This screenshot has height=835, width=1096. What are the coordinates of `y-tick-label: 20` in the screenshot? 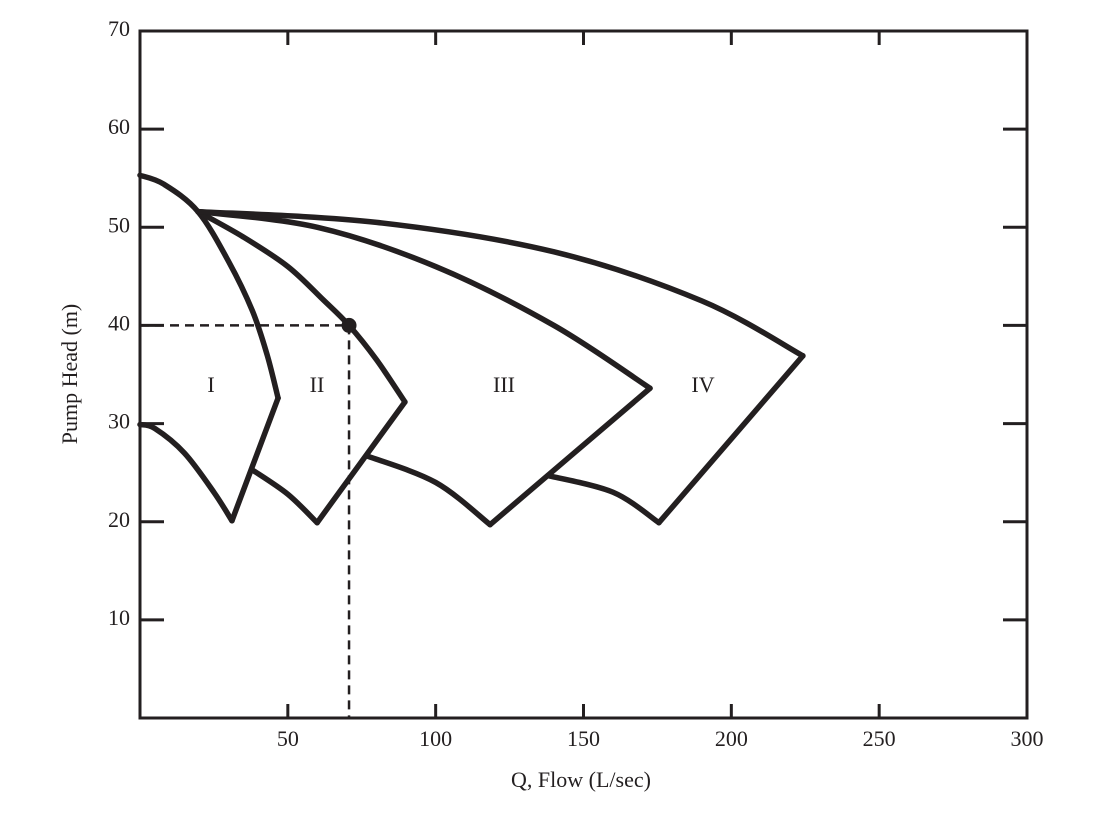 It's located at (119, 519).